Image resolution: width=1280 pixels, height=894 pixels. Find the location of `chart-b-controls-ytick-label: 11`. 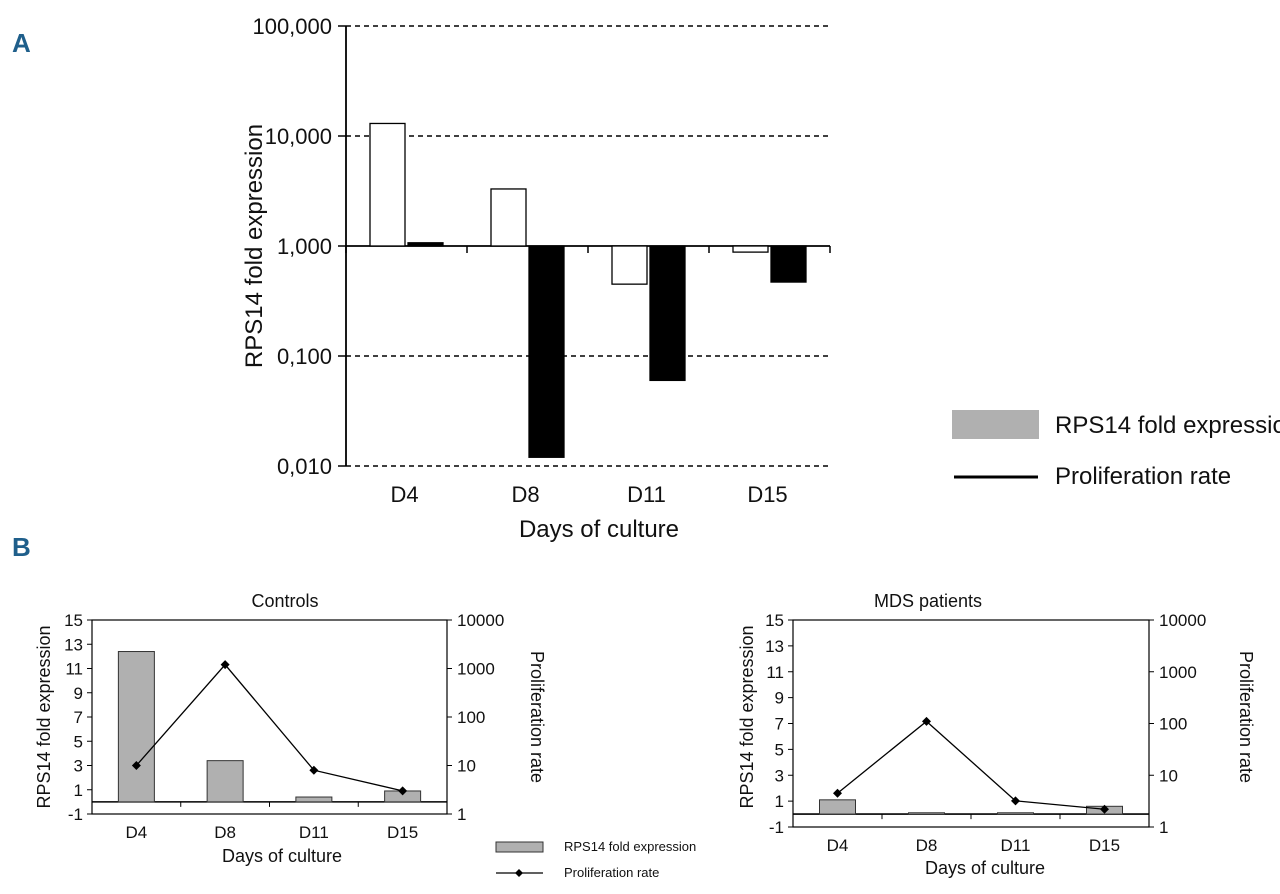

chart-b-controls-ytick-label: 11 is located at coordinates (74, 669).